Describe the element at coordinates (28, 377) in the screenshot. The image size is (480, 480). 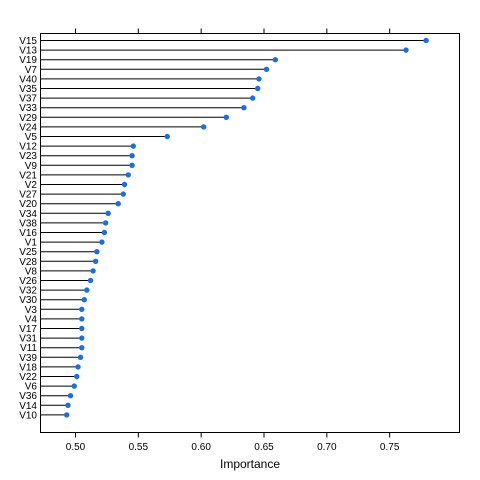
I see `y-tick-label: V22` at that location.